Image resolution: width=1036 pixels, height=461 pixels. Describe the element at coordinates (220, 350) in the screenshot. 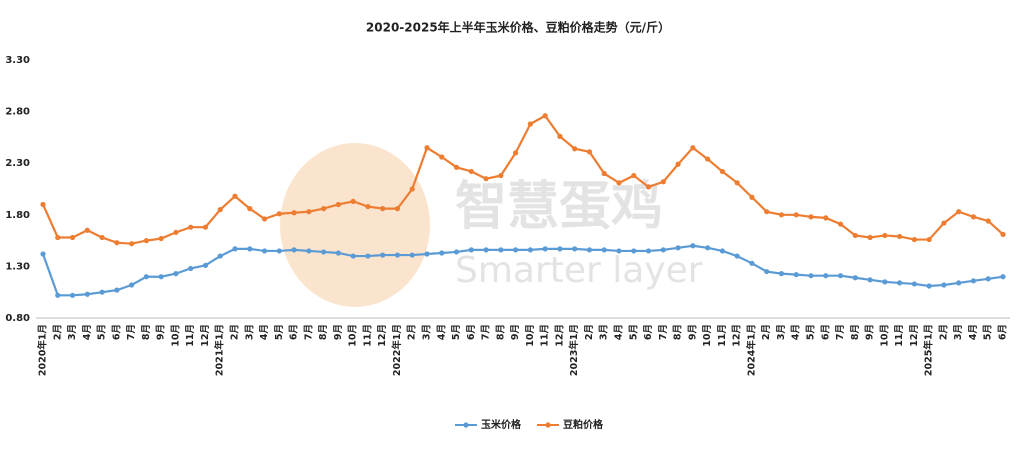

I see `x-tick-label: 2021年1月` at that location.